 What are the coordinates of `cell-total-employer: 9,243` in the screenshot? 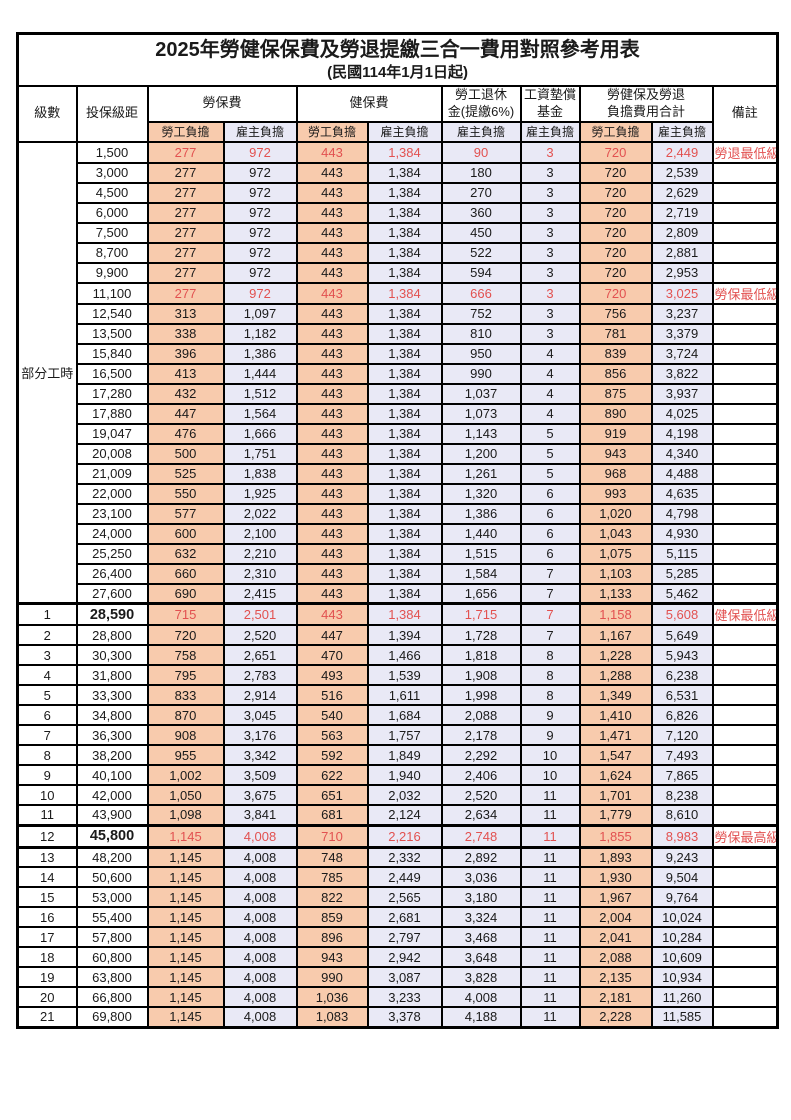 It's located at (682, 857).